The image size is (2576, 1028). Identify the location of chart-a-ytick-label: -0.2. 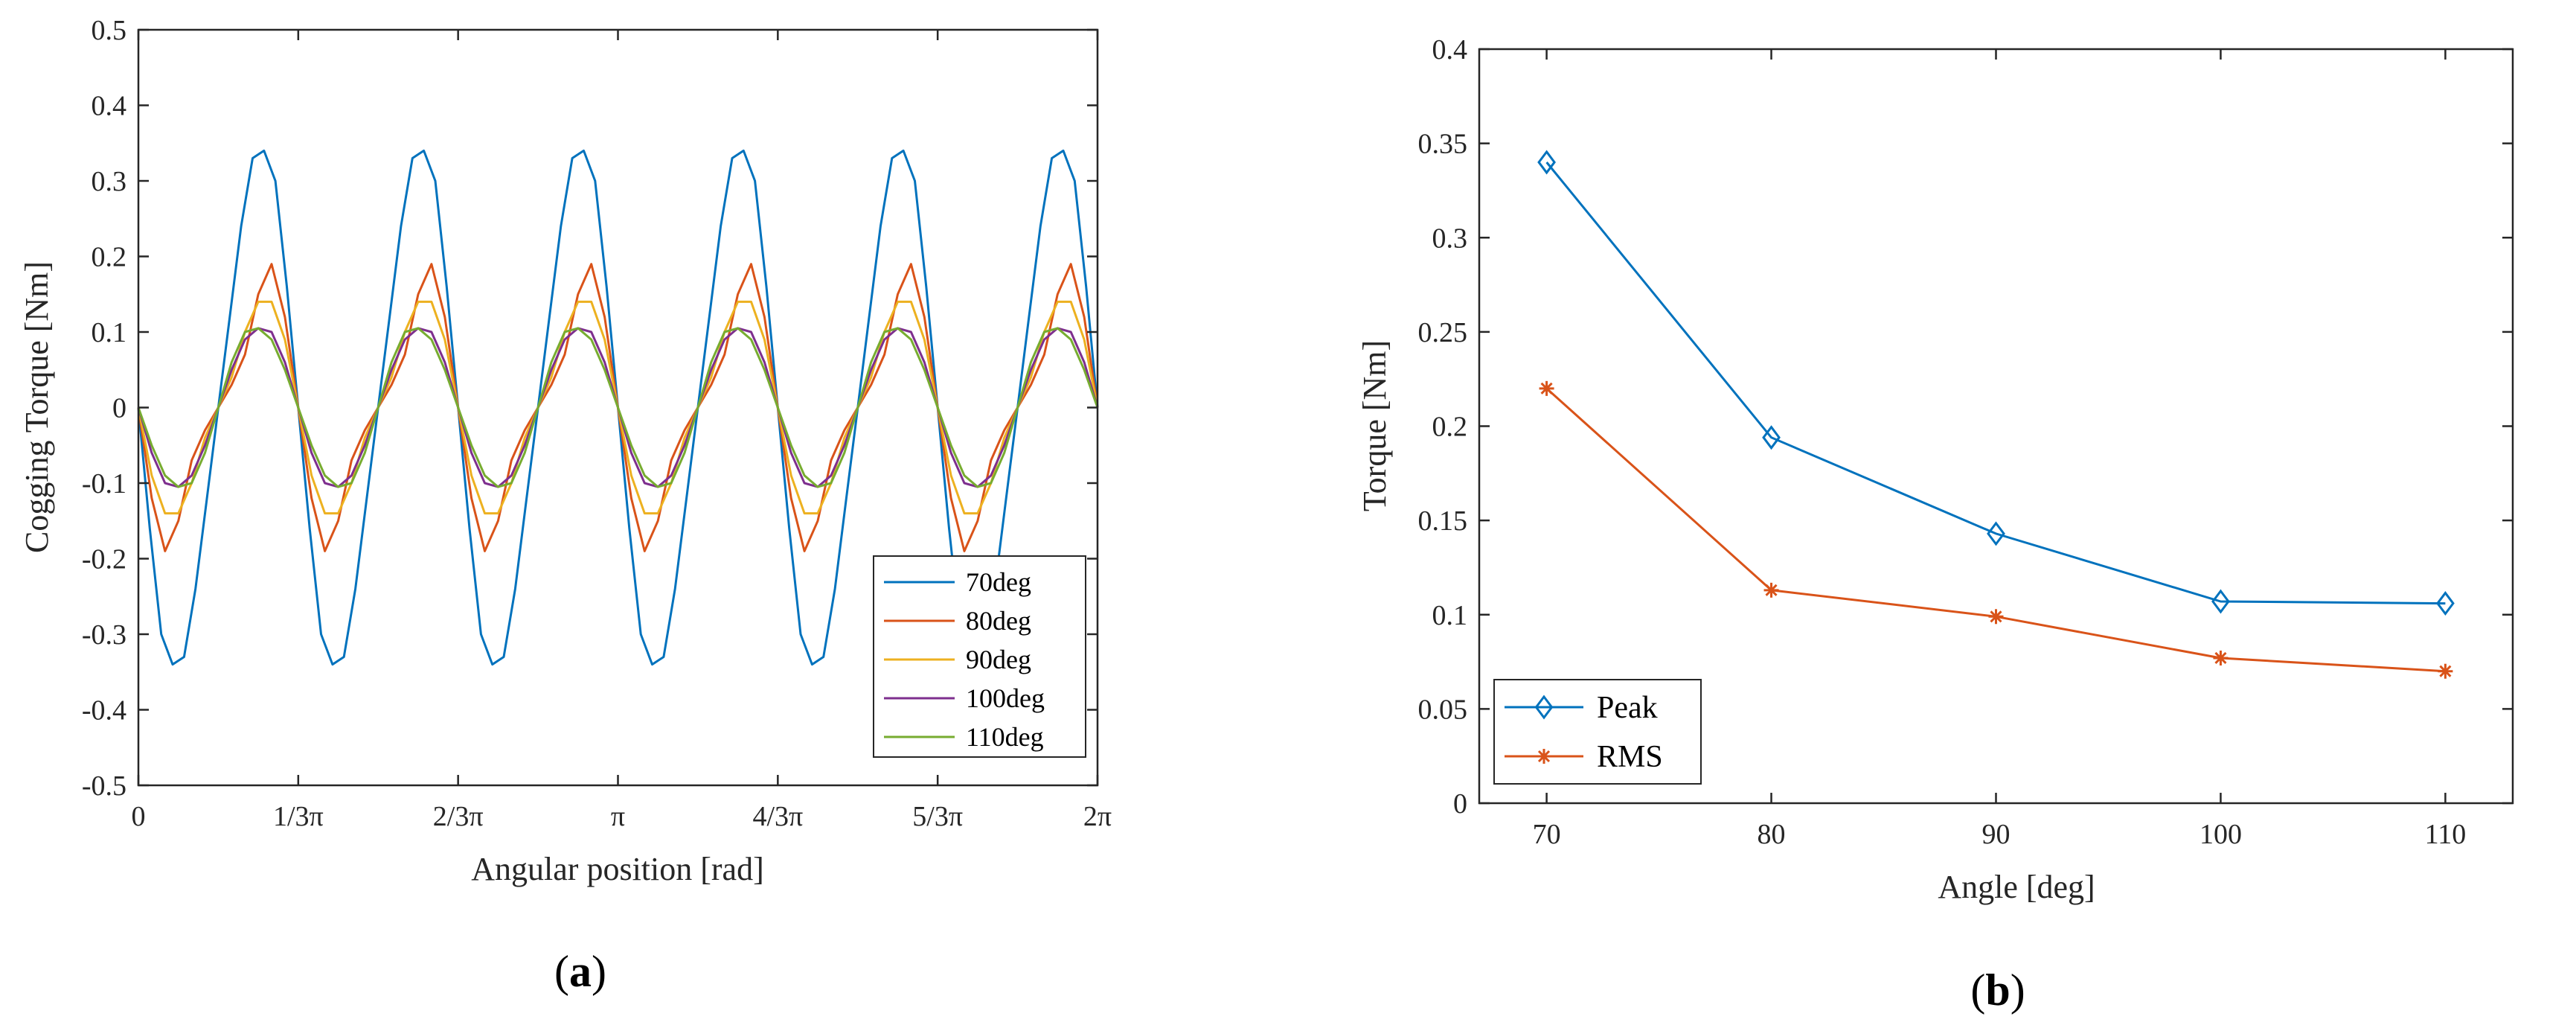
(104, 559).